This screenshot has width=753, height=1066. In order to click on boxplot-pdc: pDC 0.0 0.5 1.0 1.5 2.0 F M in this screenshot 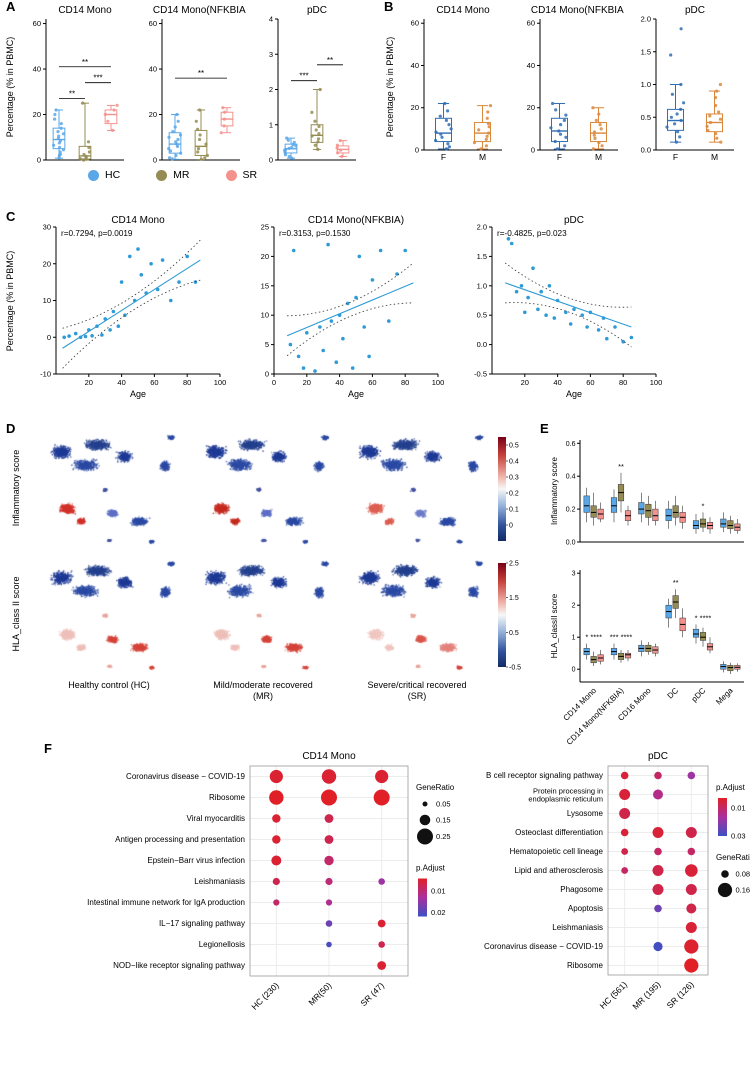, I will do `click(687, 83)`.